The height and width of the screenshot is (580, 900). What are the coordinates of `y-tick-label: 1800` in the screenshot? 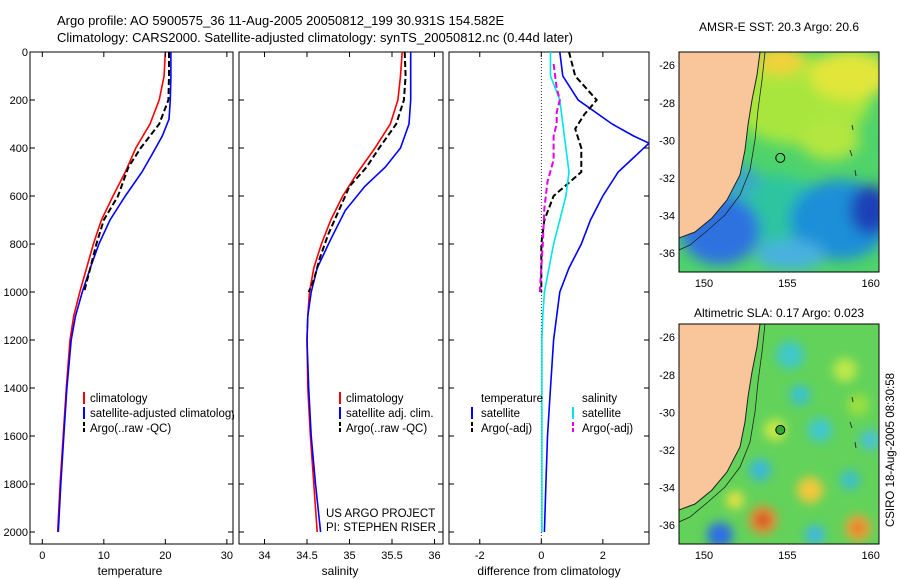 It's located at (16, 485).